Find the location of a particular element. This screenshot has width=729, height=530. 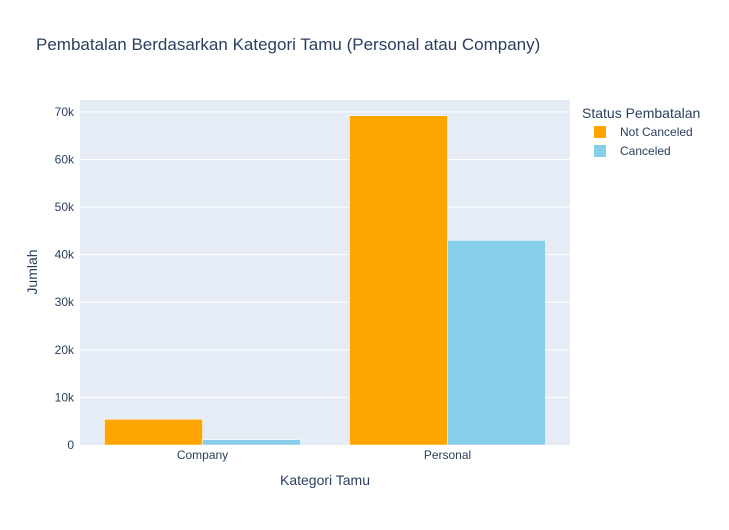

bar-not-canceled-personal is located at coordinates (398, 280).